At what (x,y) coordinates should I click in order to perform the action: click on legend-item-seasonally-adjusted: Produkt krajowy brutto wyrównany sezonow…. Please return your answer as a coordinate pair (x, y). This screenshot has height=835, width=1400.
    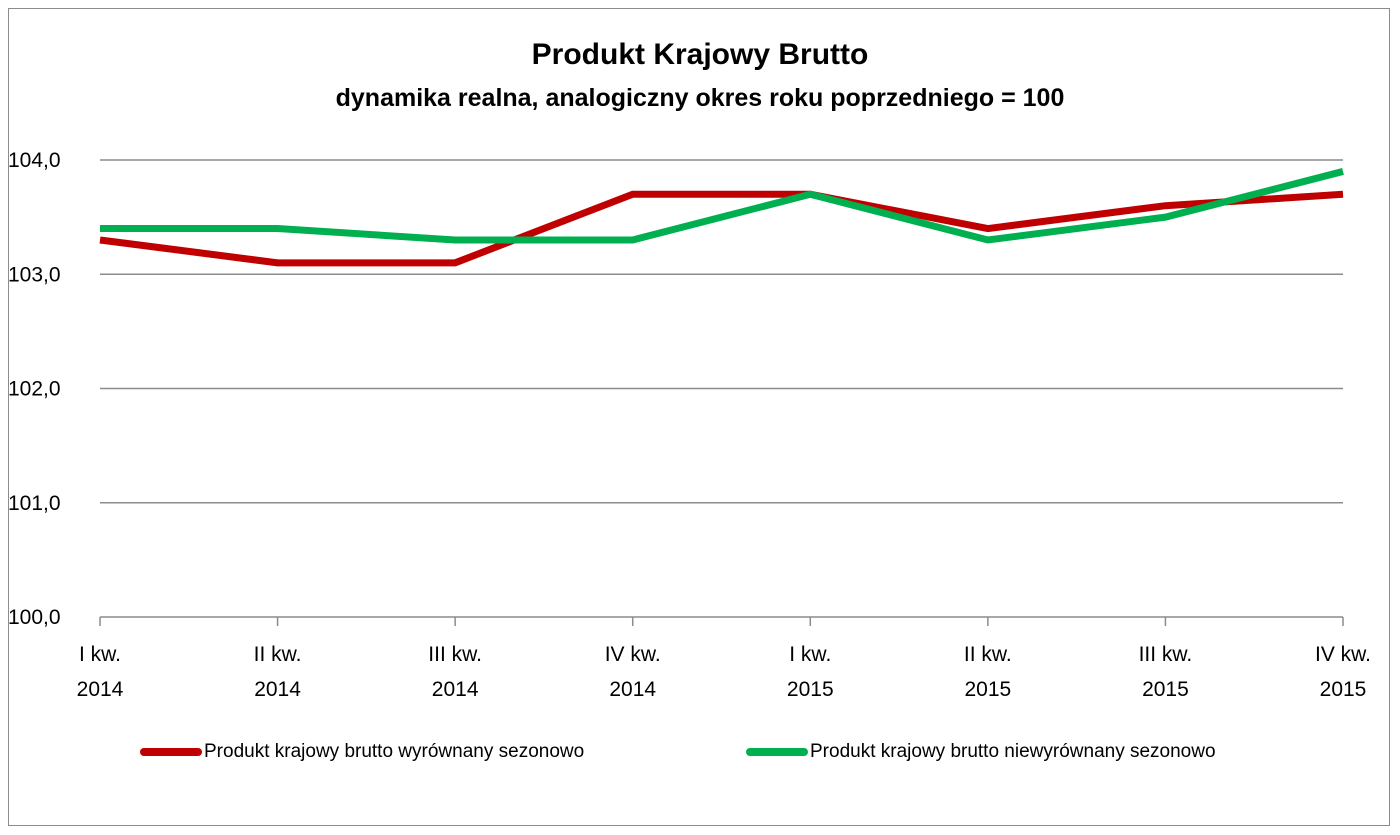
    Looking at the image, I should click on (362, 752).